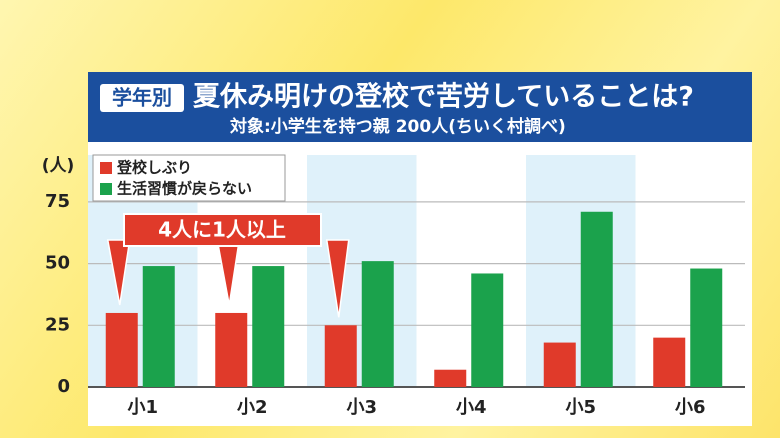  Describe the element at coordinates (252, 407) in the screenshot. I see `x-tick-label: 小2` at that location.